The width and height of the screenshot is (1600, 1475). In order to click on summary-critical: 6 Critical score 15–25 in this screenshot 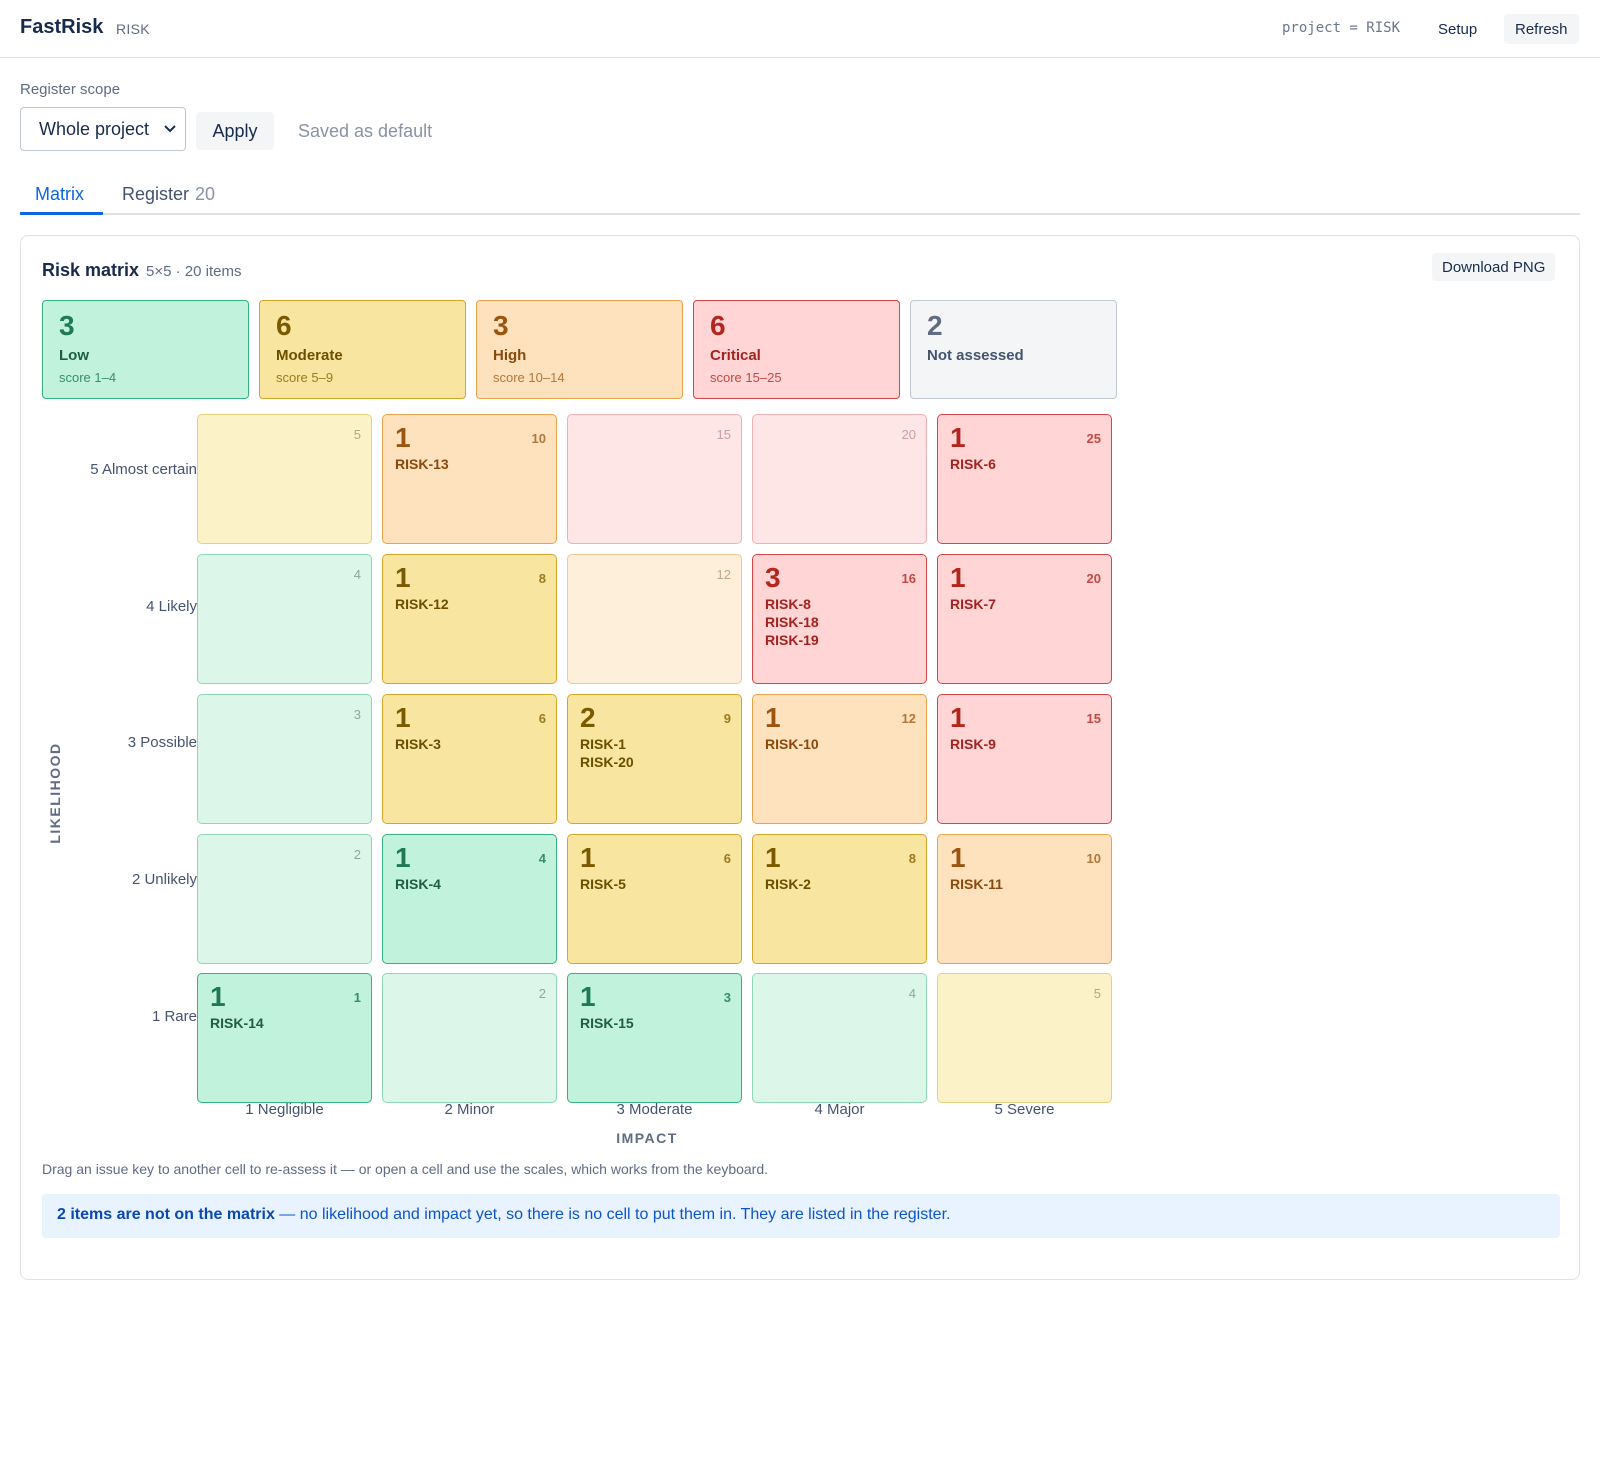, I will do `click(796, 349)`.